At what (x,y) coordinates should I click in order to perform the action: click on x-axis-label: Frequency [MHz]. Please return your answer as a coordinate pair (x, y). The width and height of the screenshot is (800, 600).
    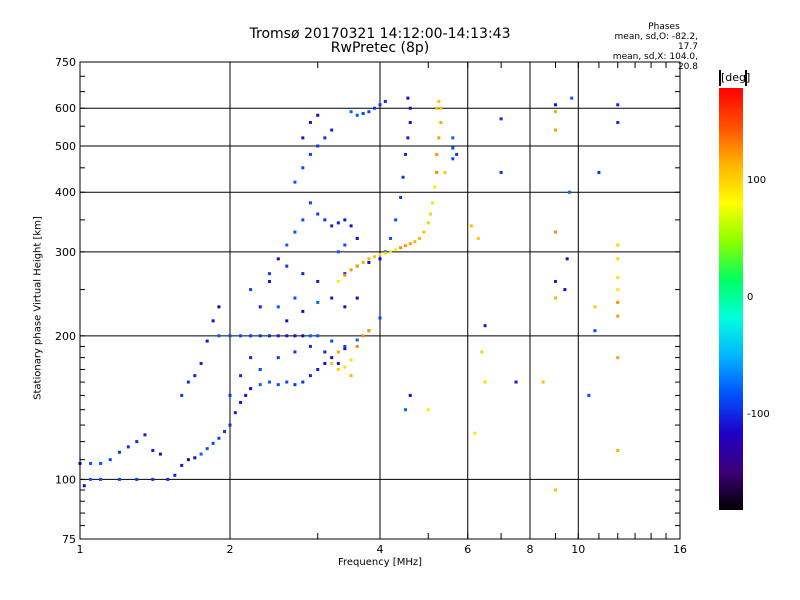
    Looking at the image, I should click on (380, 562).